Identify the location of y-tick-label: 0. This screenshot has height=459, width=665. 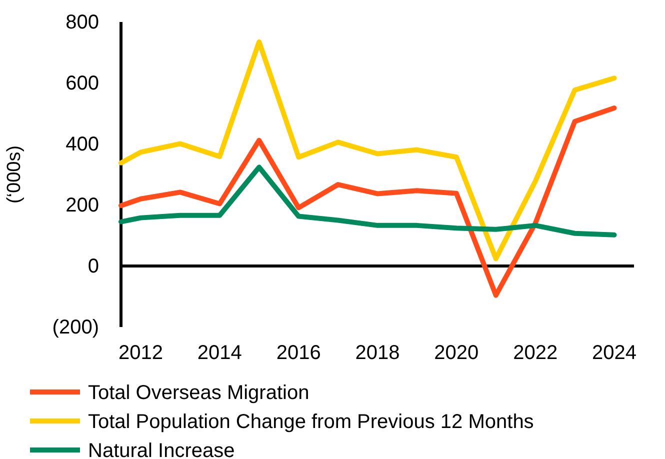
(93, 266).